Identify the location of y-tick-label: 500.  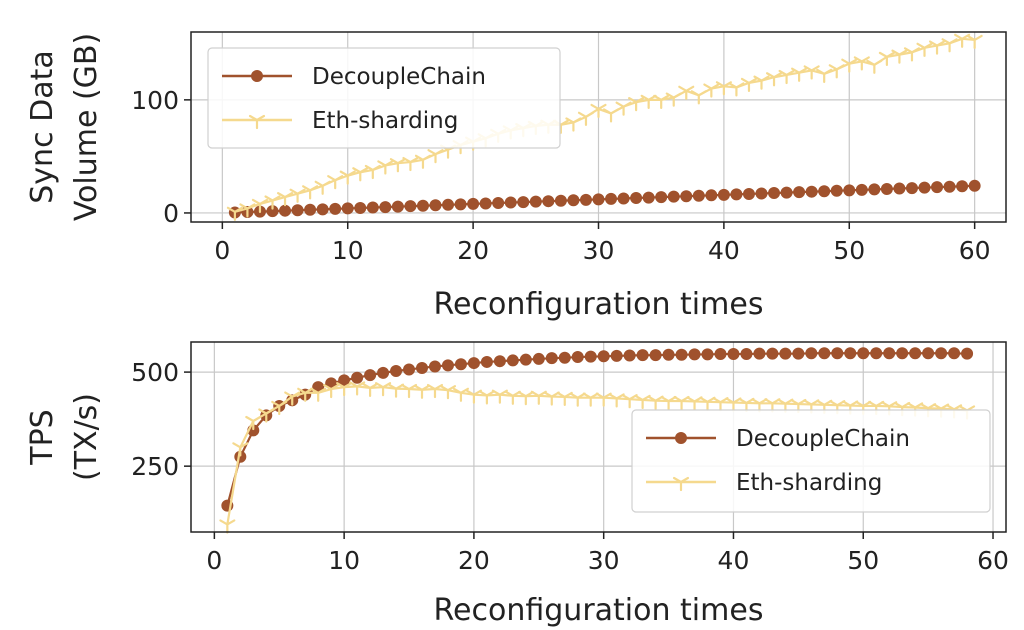
(155, 372).